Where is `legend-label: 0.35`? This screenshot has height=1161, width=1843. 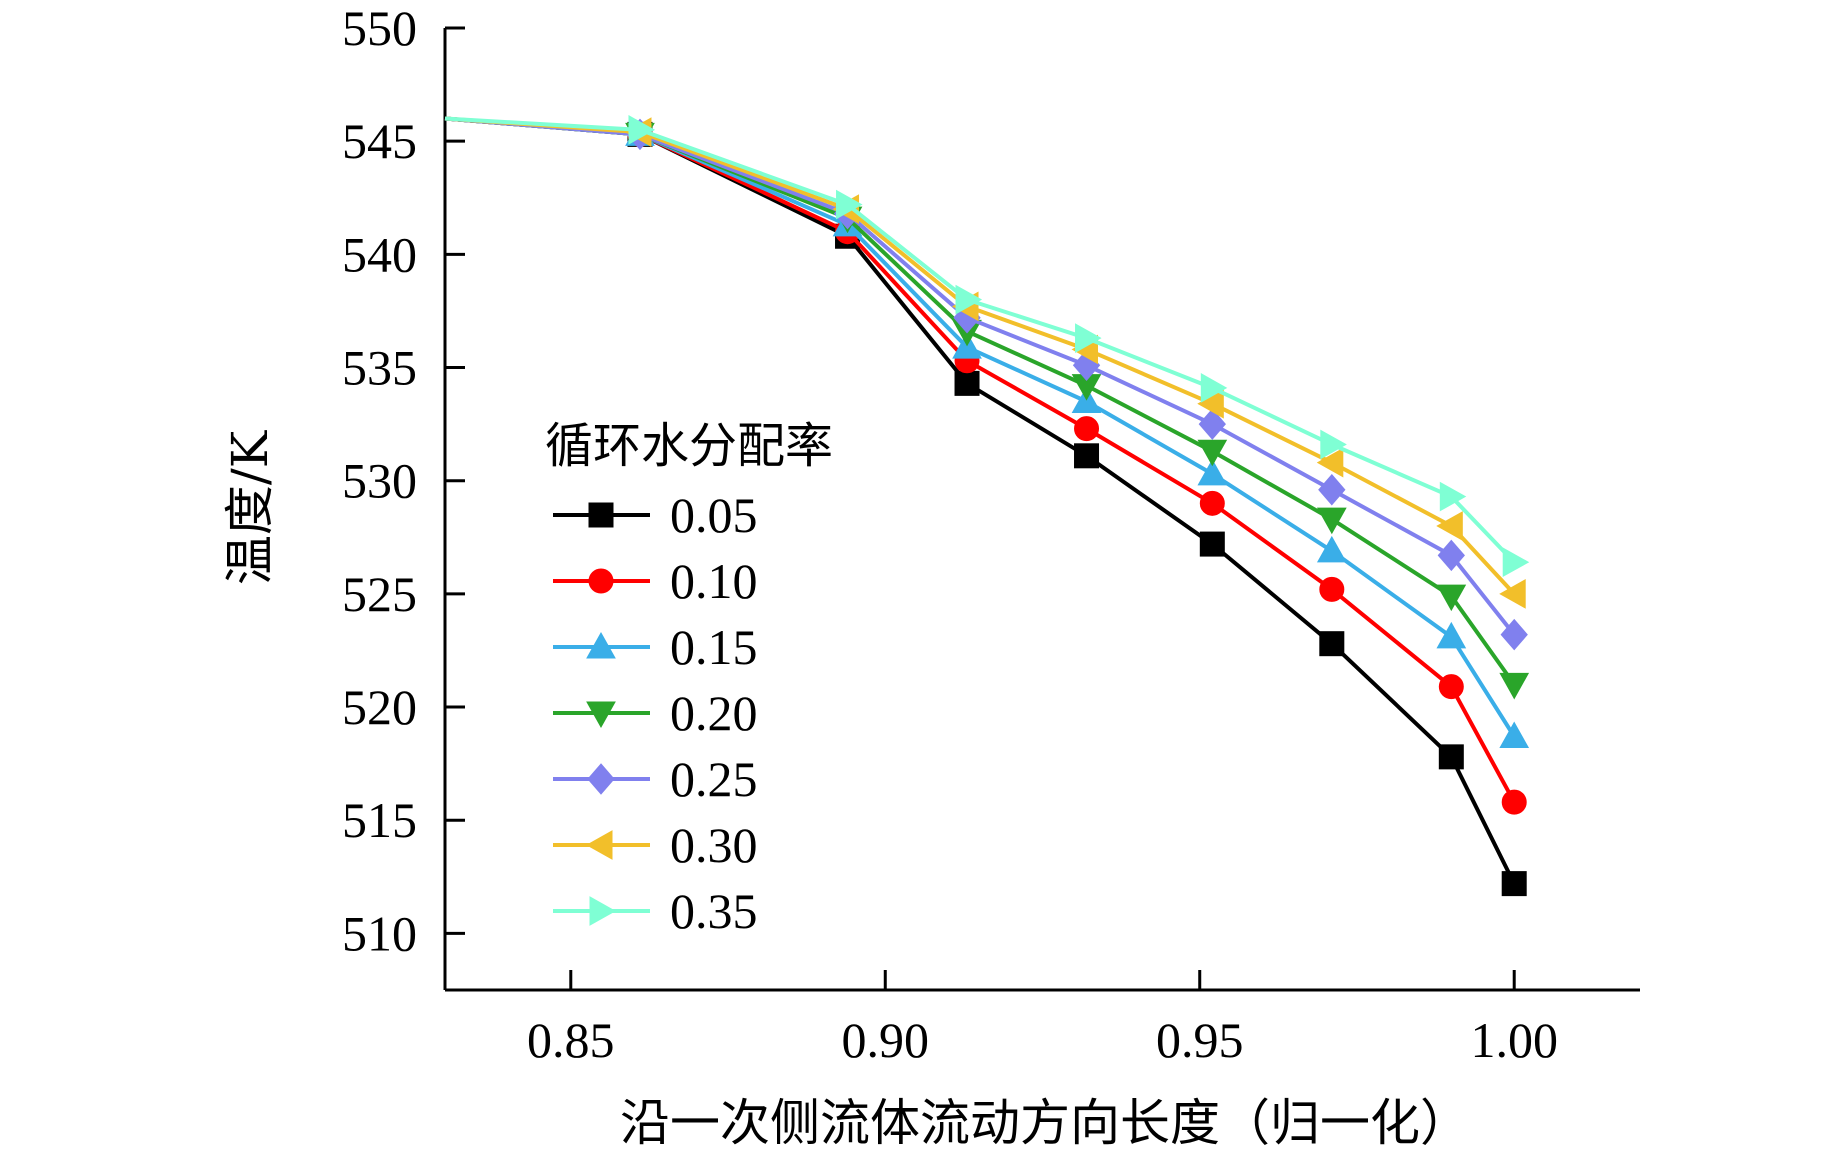
legend-label: 0.35 is located at coordinates (714, 911).